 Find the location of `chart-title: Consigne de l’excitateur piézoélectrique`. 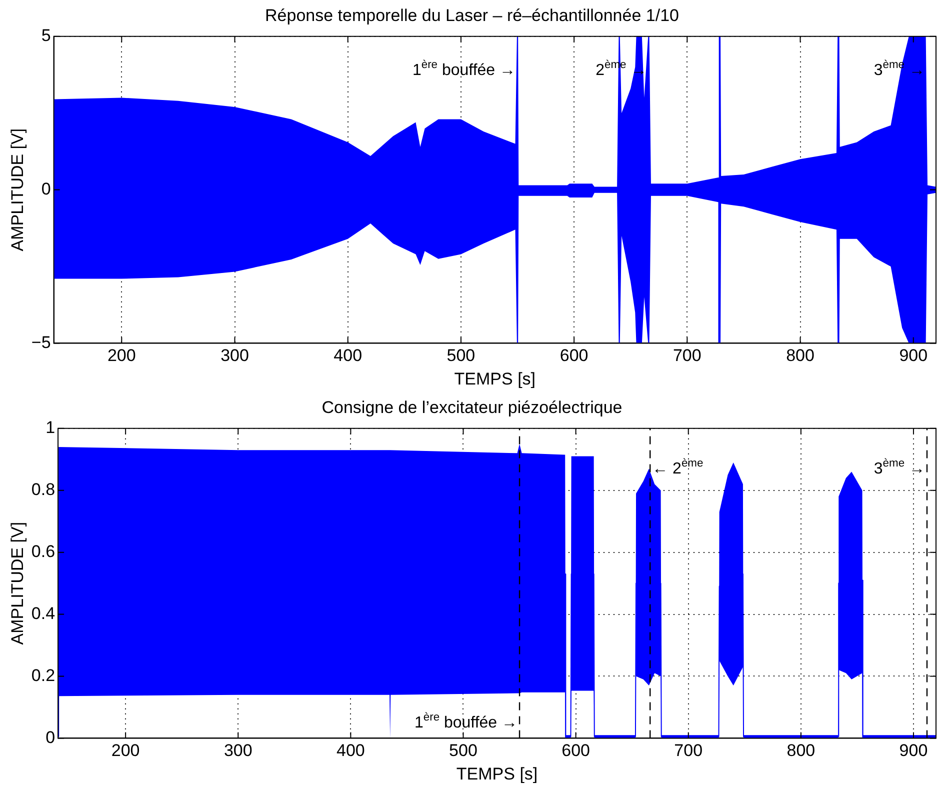

chart-title: Consigne de l’excitateur piézoélectrique is located at coordinates (472, 407).